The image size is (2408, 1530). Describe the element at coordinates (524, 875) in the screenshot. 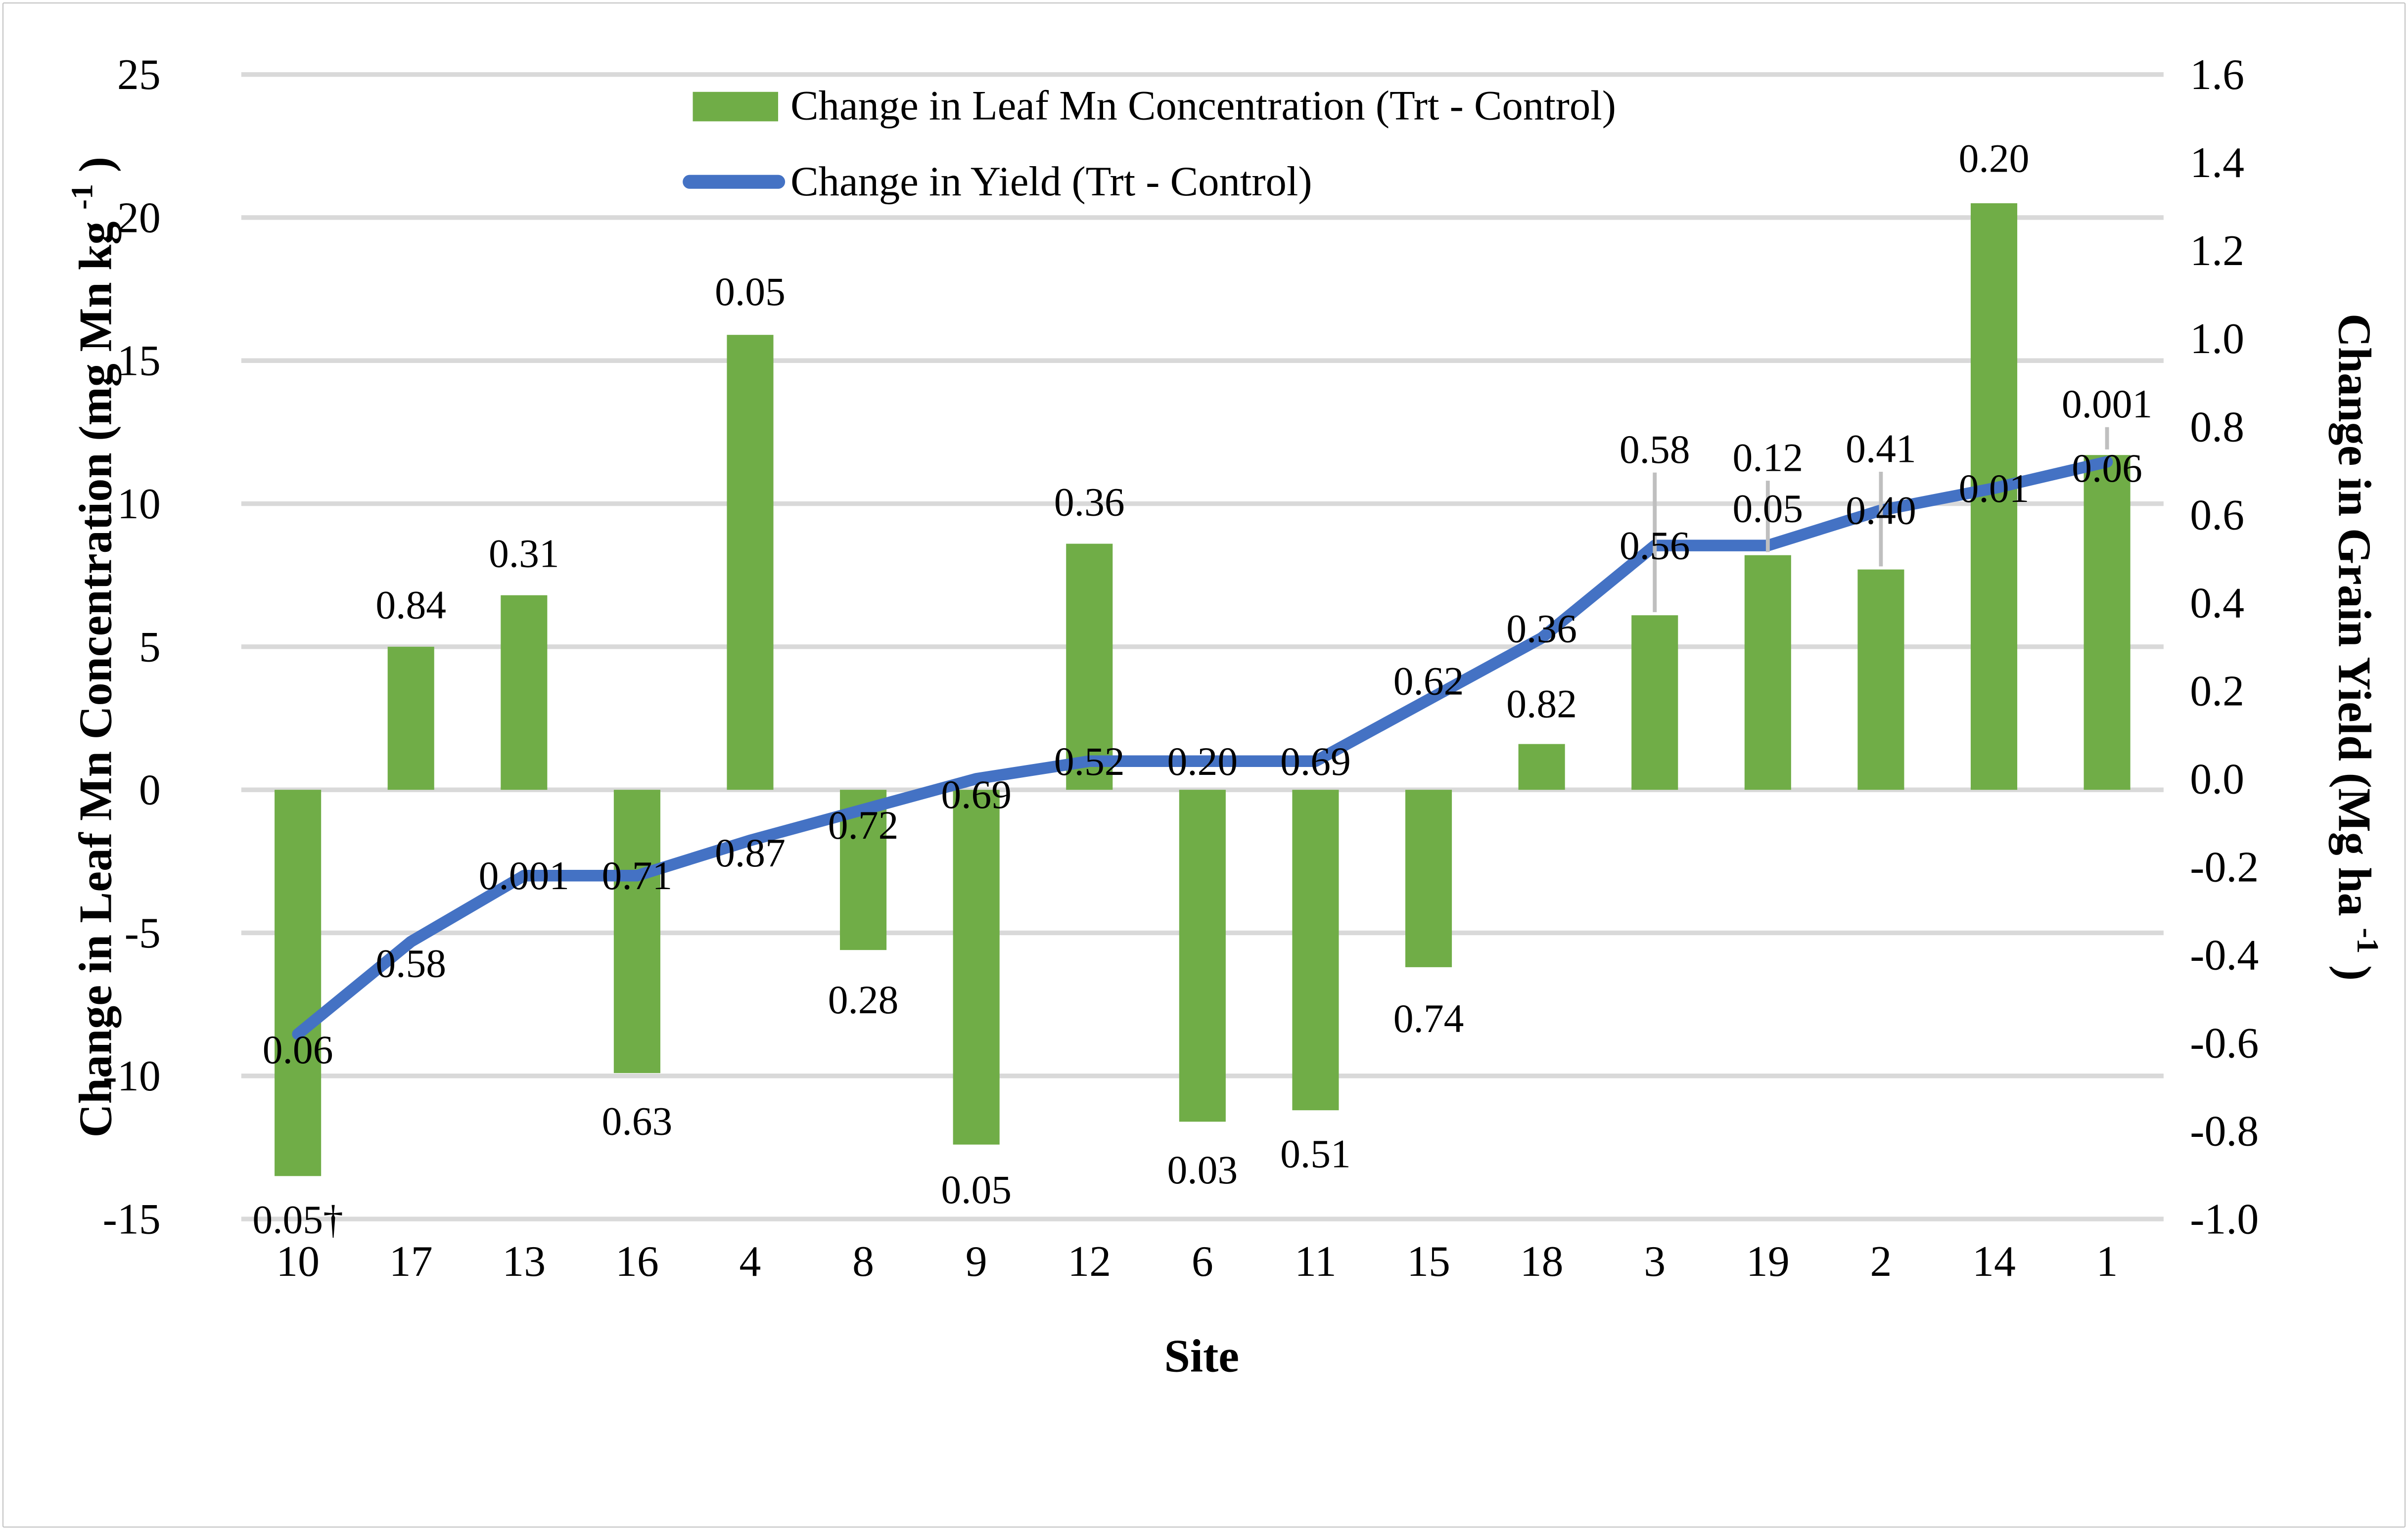

I see `line-label-site-13: 0.001` at that location.